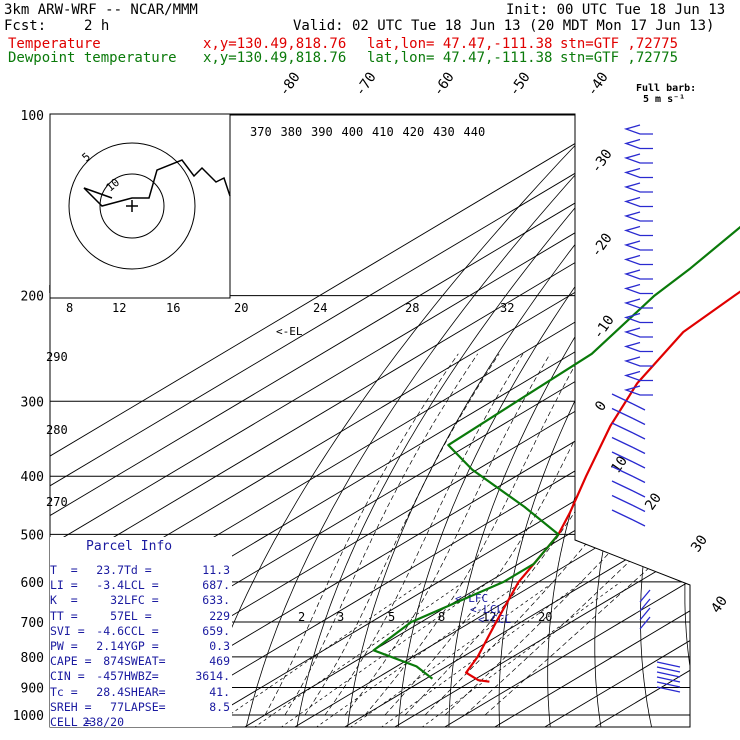 The image size is (740, 740). I want to click on hodograph-trace, so click(157, 183).